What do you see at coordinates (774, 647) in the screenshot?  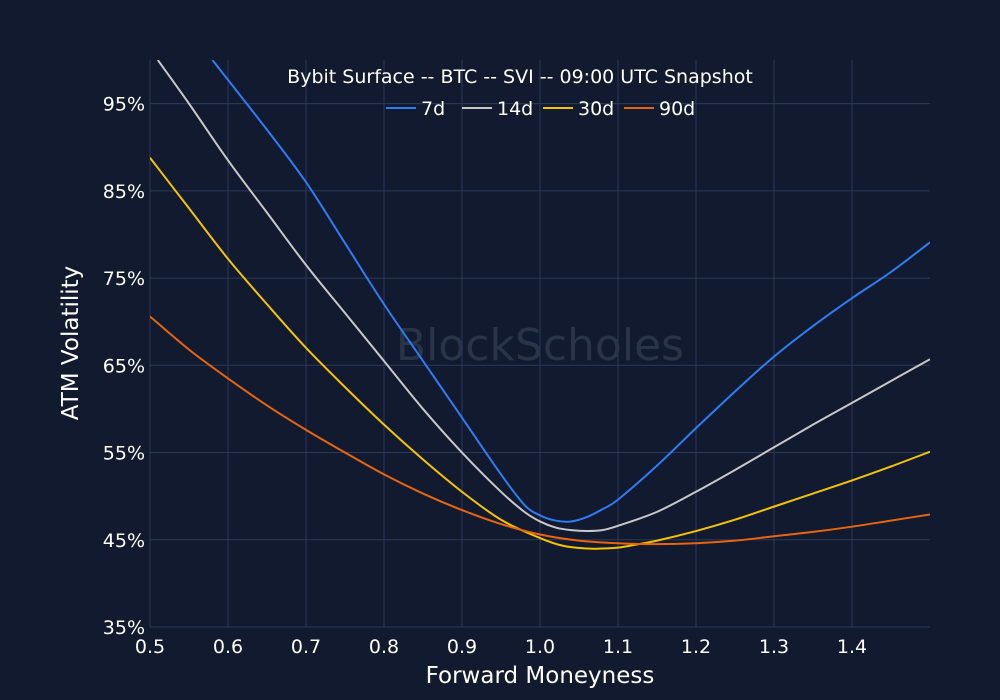 I see `x-tick-label: 1.3` at bounding box center [774, 647].